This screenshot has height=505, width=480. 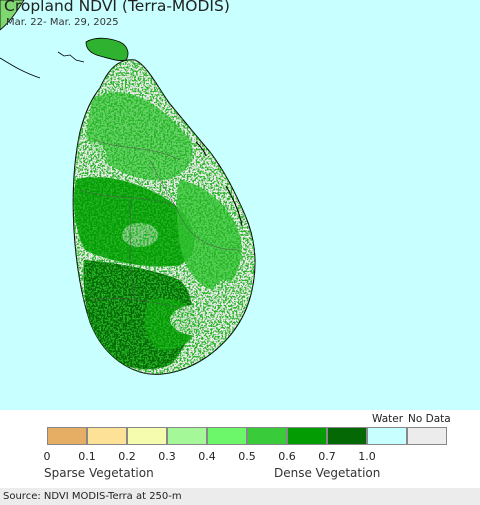 I want to click on tick-label: 0, so click(x=47, y=456).